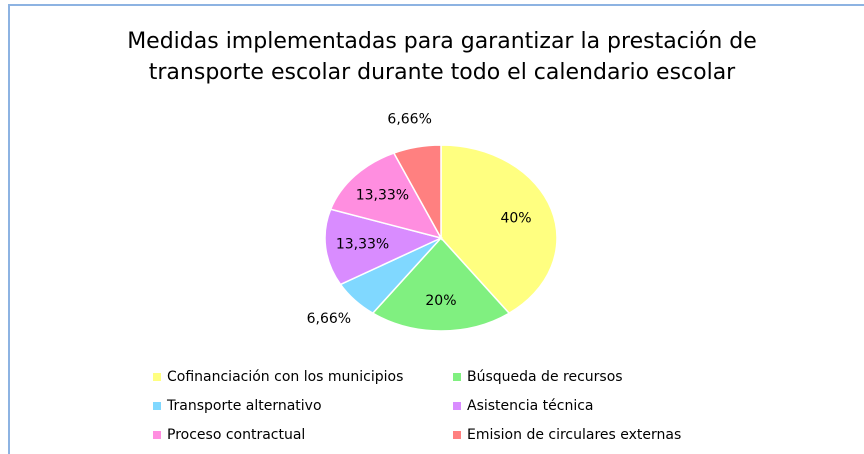 The width and height of the screenshot is (864, 454). I want to click on legend-label: Proceso contractual, so click(236, 435).